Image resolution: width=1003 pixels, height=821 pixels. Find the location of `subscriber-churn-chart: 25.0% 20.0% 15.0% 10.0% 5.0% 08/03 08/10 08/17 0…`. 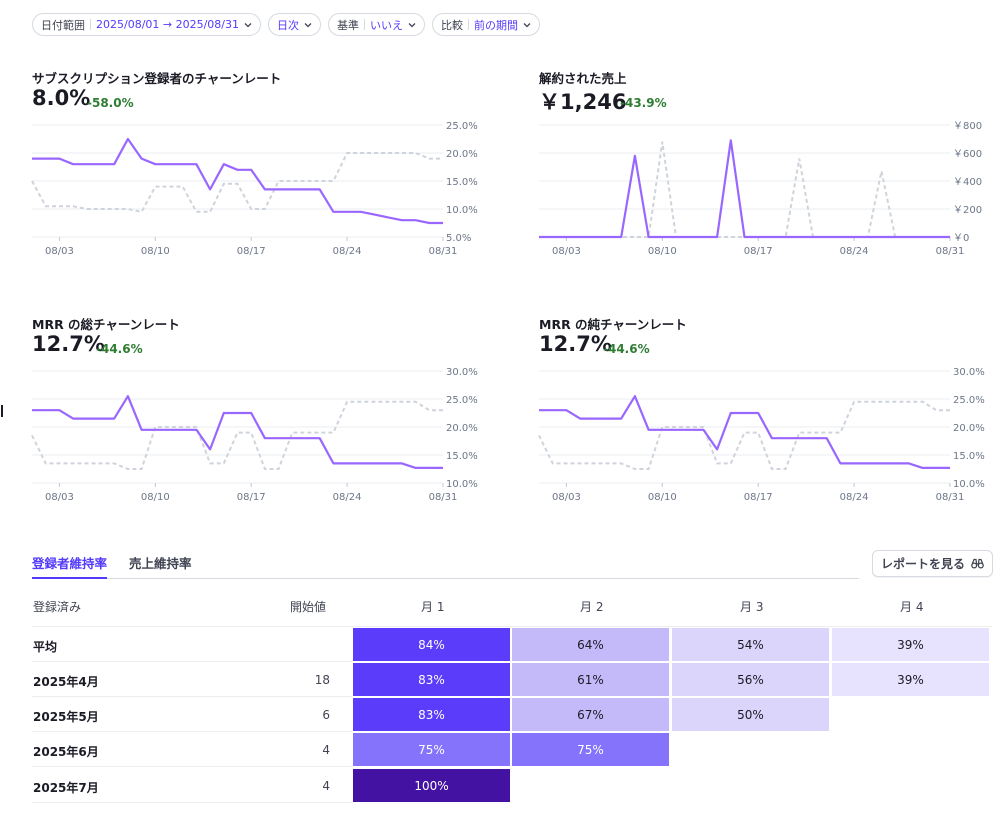

subscriber-churn-chart: 25.0% 20.0% 15.0% 10.0% 5.0% 08/03 08/10 08/17 0… is located at coordinates (254, 189).